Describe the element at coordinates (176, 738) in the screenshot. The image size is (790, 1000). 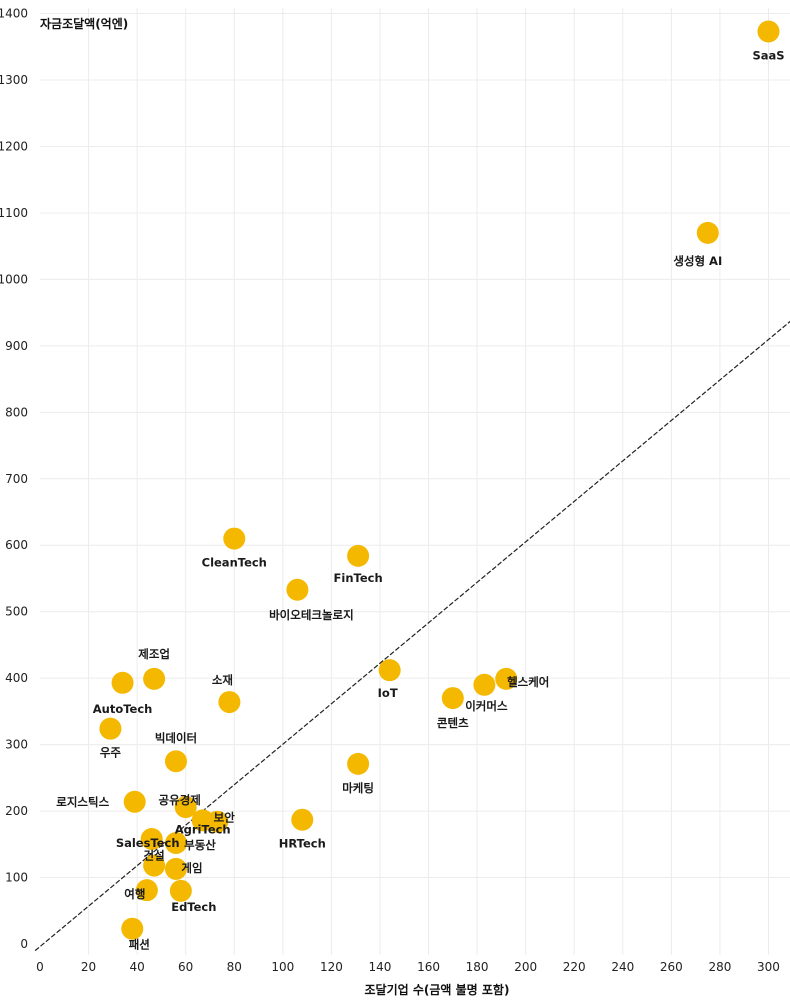
I see `data-label: 빅데이터` at that location.